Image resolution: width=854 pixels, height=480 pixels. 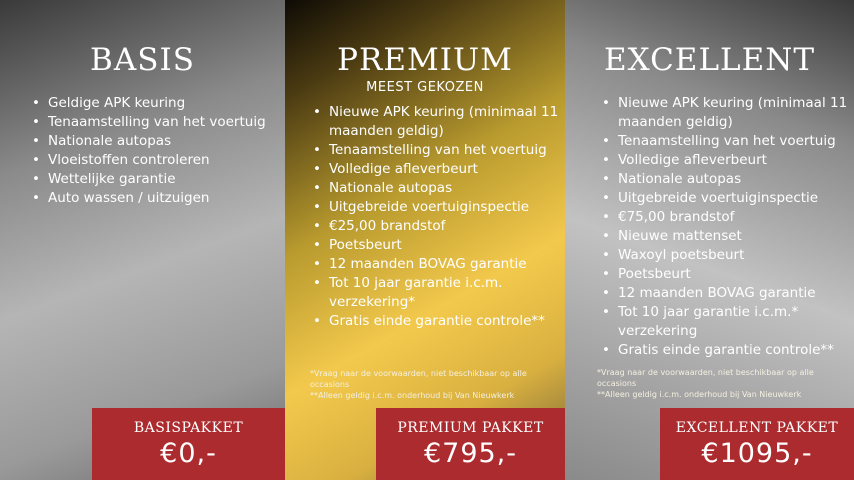 I want to click on package-title: BASIS, so click(x=142, y=60).